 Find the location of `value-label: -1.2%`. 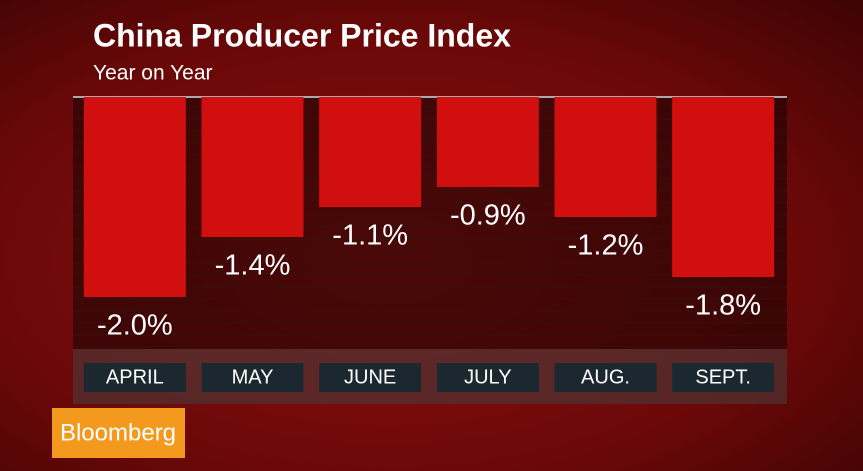

value-label: -1.2% is located at coordinates (606, 246).